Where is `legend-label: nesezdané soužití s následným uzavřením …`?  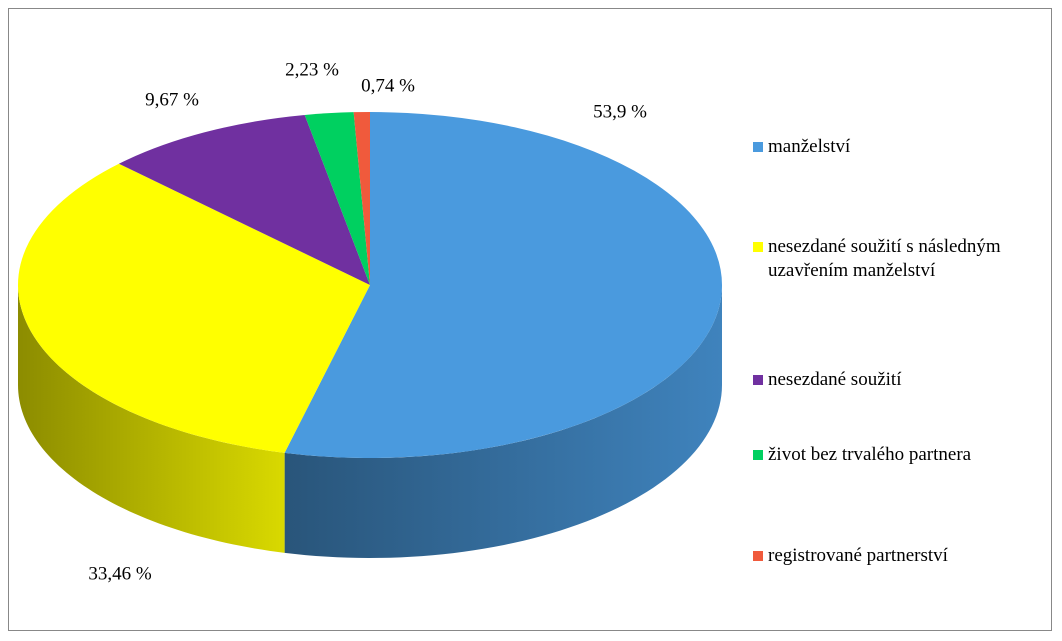
legend-label: nesezdané soužití s následným uzavřením … is located at coordinates (884, 258).